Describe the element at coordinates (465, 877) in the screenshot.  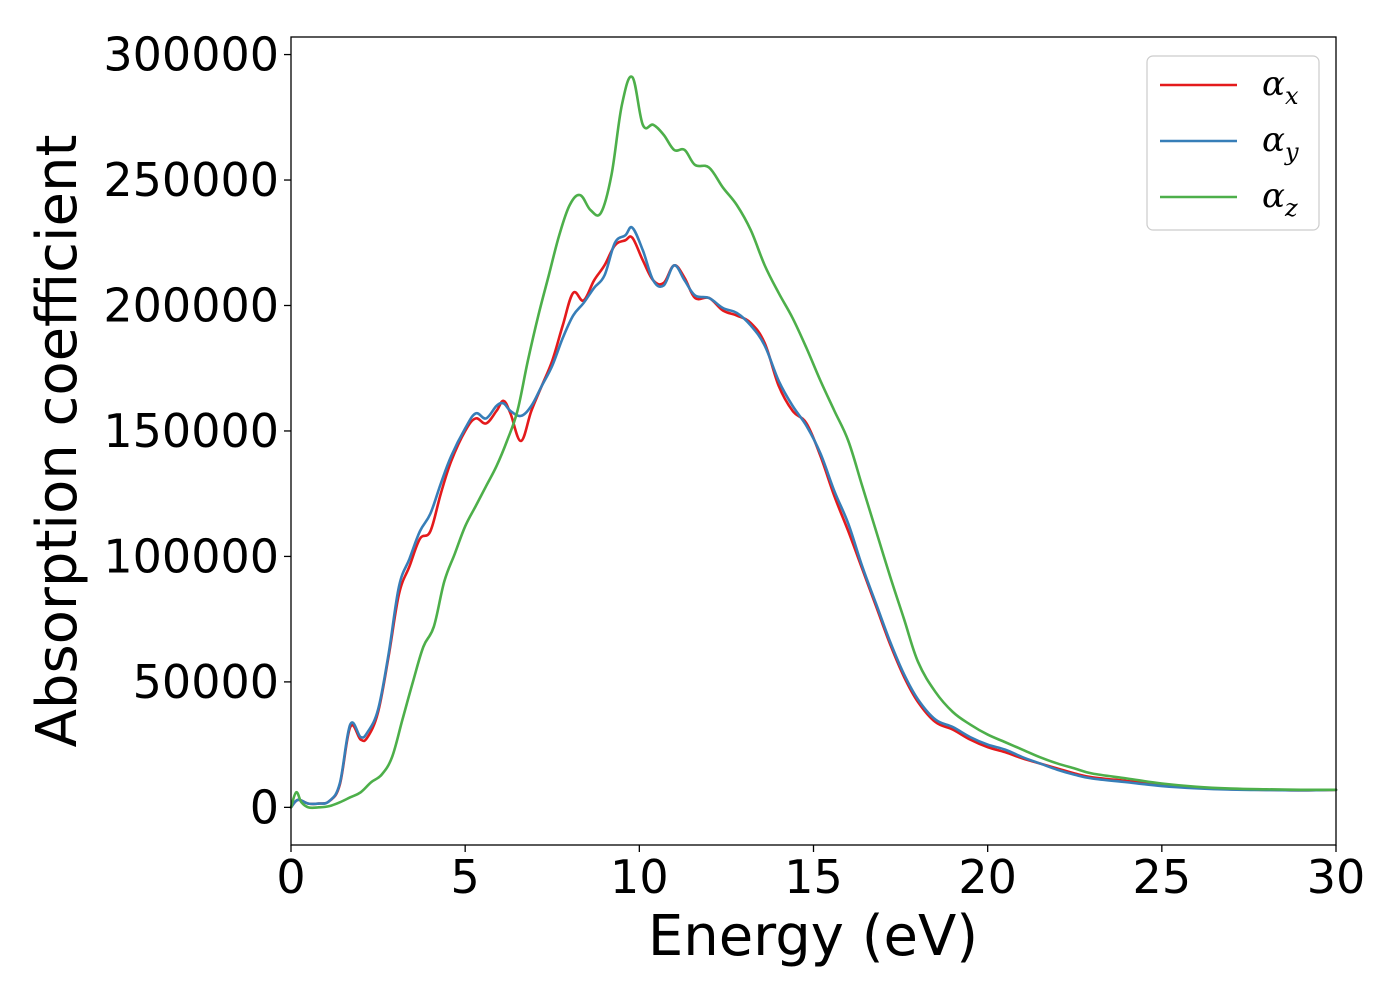
I see `x-tick-label: 5` at that location.